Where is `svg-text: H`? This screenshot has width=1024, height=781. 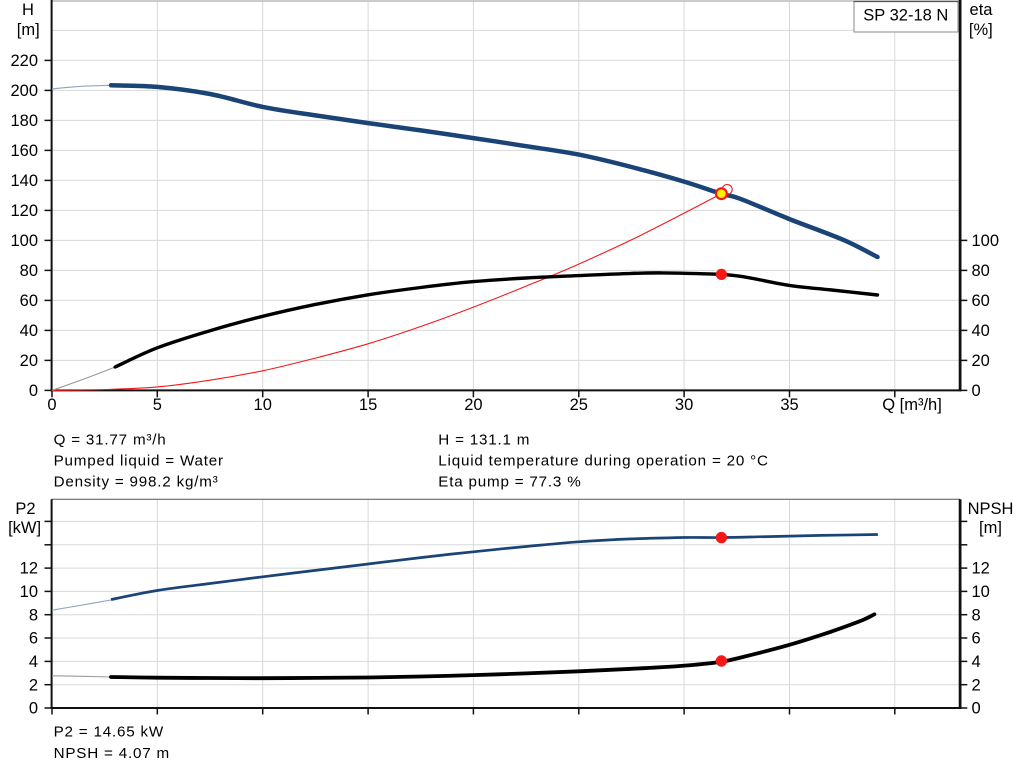 svg-text: H is located at coordinates (28, 10).